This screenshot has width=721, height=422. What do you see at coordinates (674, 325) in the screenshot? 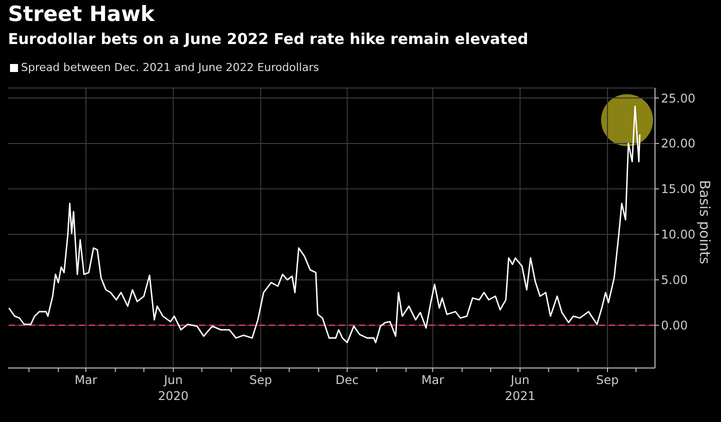
I see `y-tick-label: 0.00` at bounding box center [674, 325].